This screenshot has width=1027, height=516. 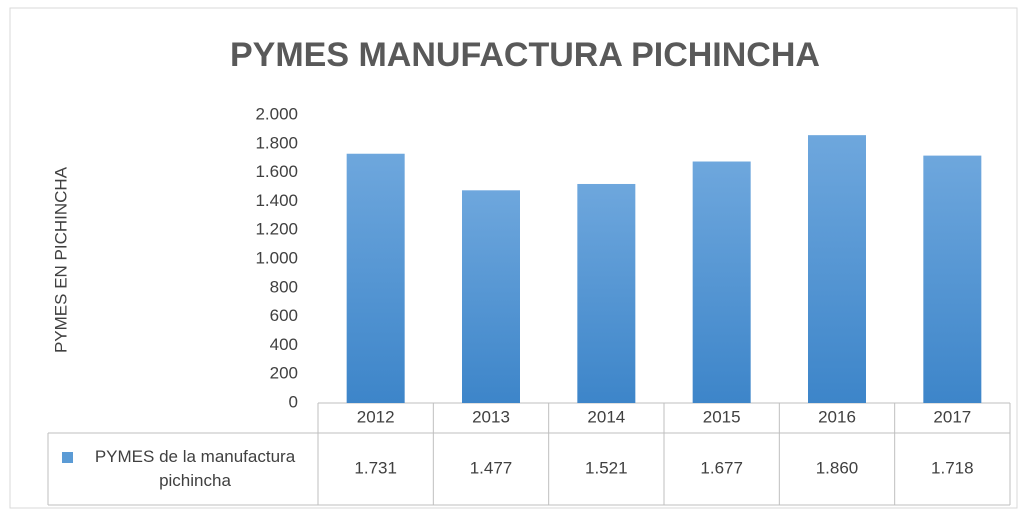 What do you see at coordinates (284, 315) in the screenshot?
I see `y-tick-label: 600` at bounding box center [284, 315].